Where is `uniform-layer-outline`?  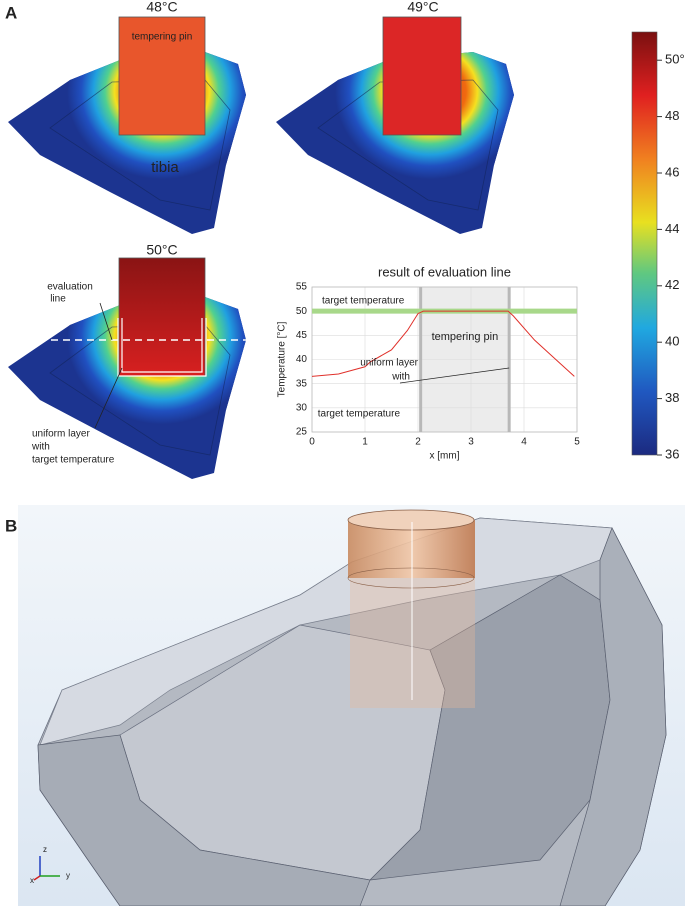
uniform-layer-outline is located at coordinates (162, 347).